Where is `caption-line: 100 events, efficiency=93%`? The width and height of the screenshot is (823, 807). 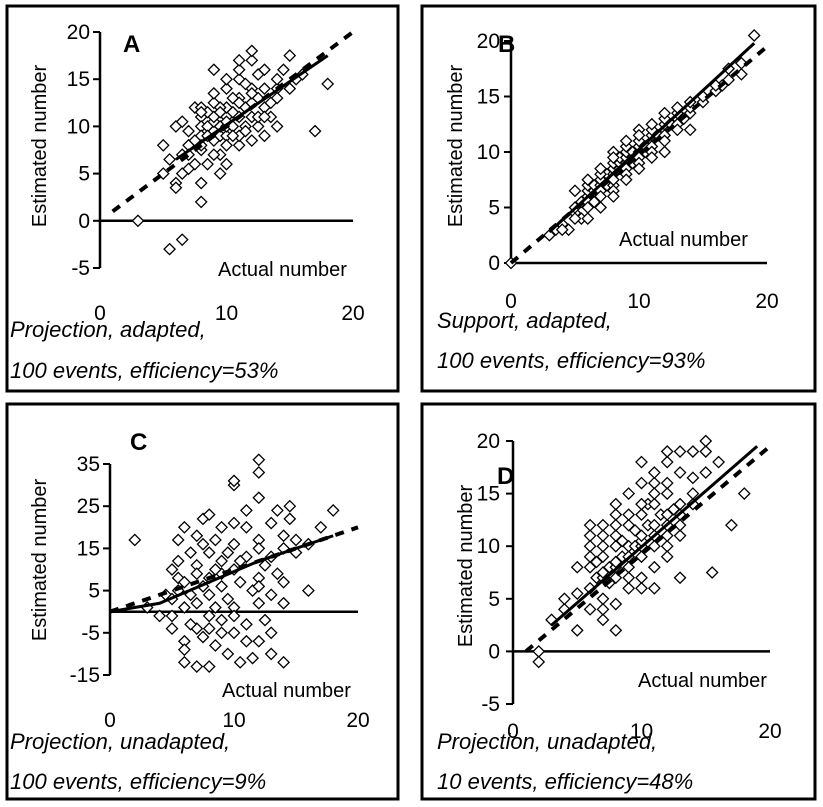
caption-line: 100 events, efficiency=93% is located at coordinates (571, 360).